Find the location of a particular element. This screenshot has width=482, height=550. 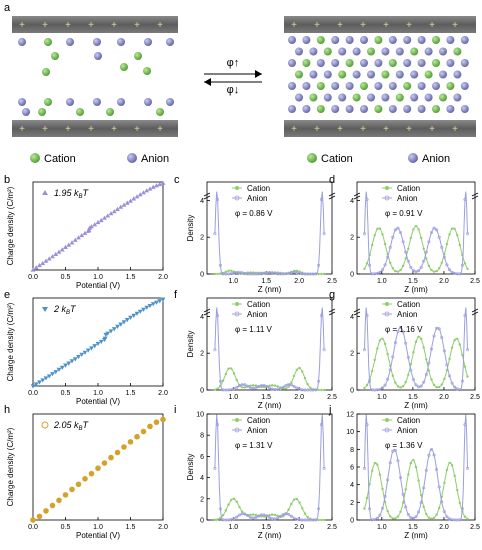

panel-label-c: c is located at coordinates (177, 180).